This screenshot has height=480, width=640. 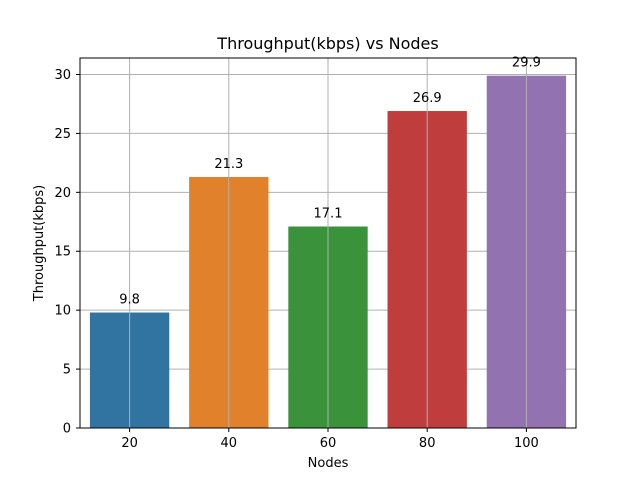 I want to click on x-tick-label: 80, so click(x=427, y=443).